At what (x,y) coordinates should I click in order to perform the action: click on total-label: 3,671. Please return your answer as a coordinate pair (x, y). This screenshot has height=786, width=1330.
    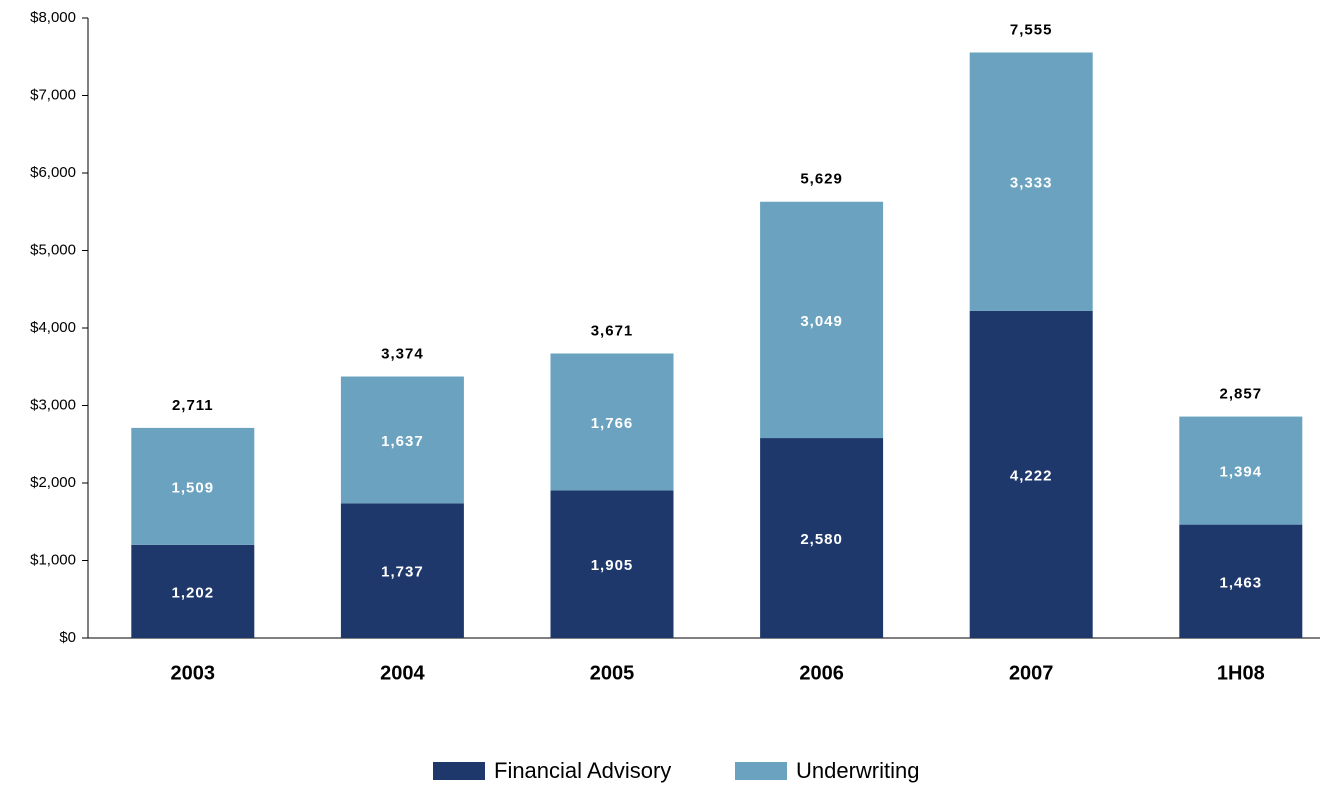
    Looking at the image, I should click on (612, 330).